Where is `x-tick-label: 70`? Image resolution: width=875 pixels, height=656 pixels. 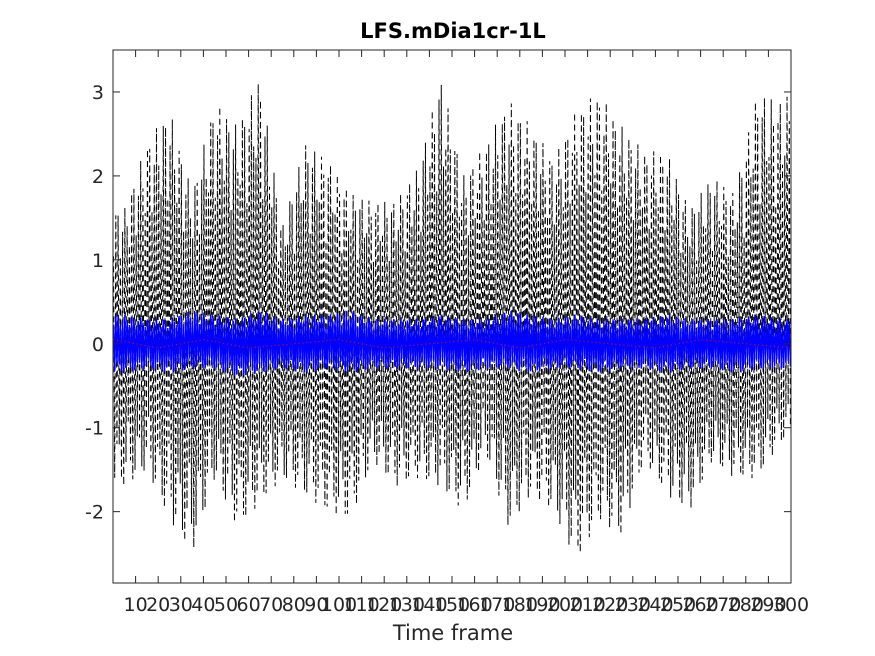 x-tick-label: 70 is located at coordinates (271, 605).